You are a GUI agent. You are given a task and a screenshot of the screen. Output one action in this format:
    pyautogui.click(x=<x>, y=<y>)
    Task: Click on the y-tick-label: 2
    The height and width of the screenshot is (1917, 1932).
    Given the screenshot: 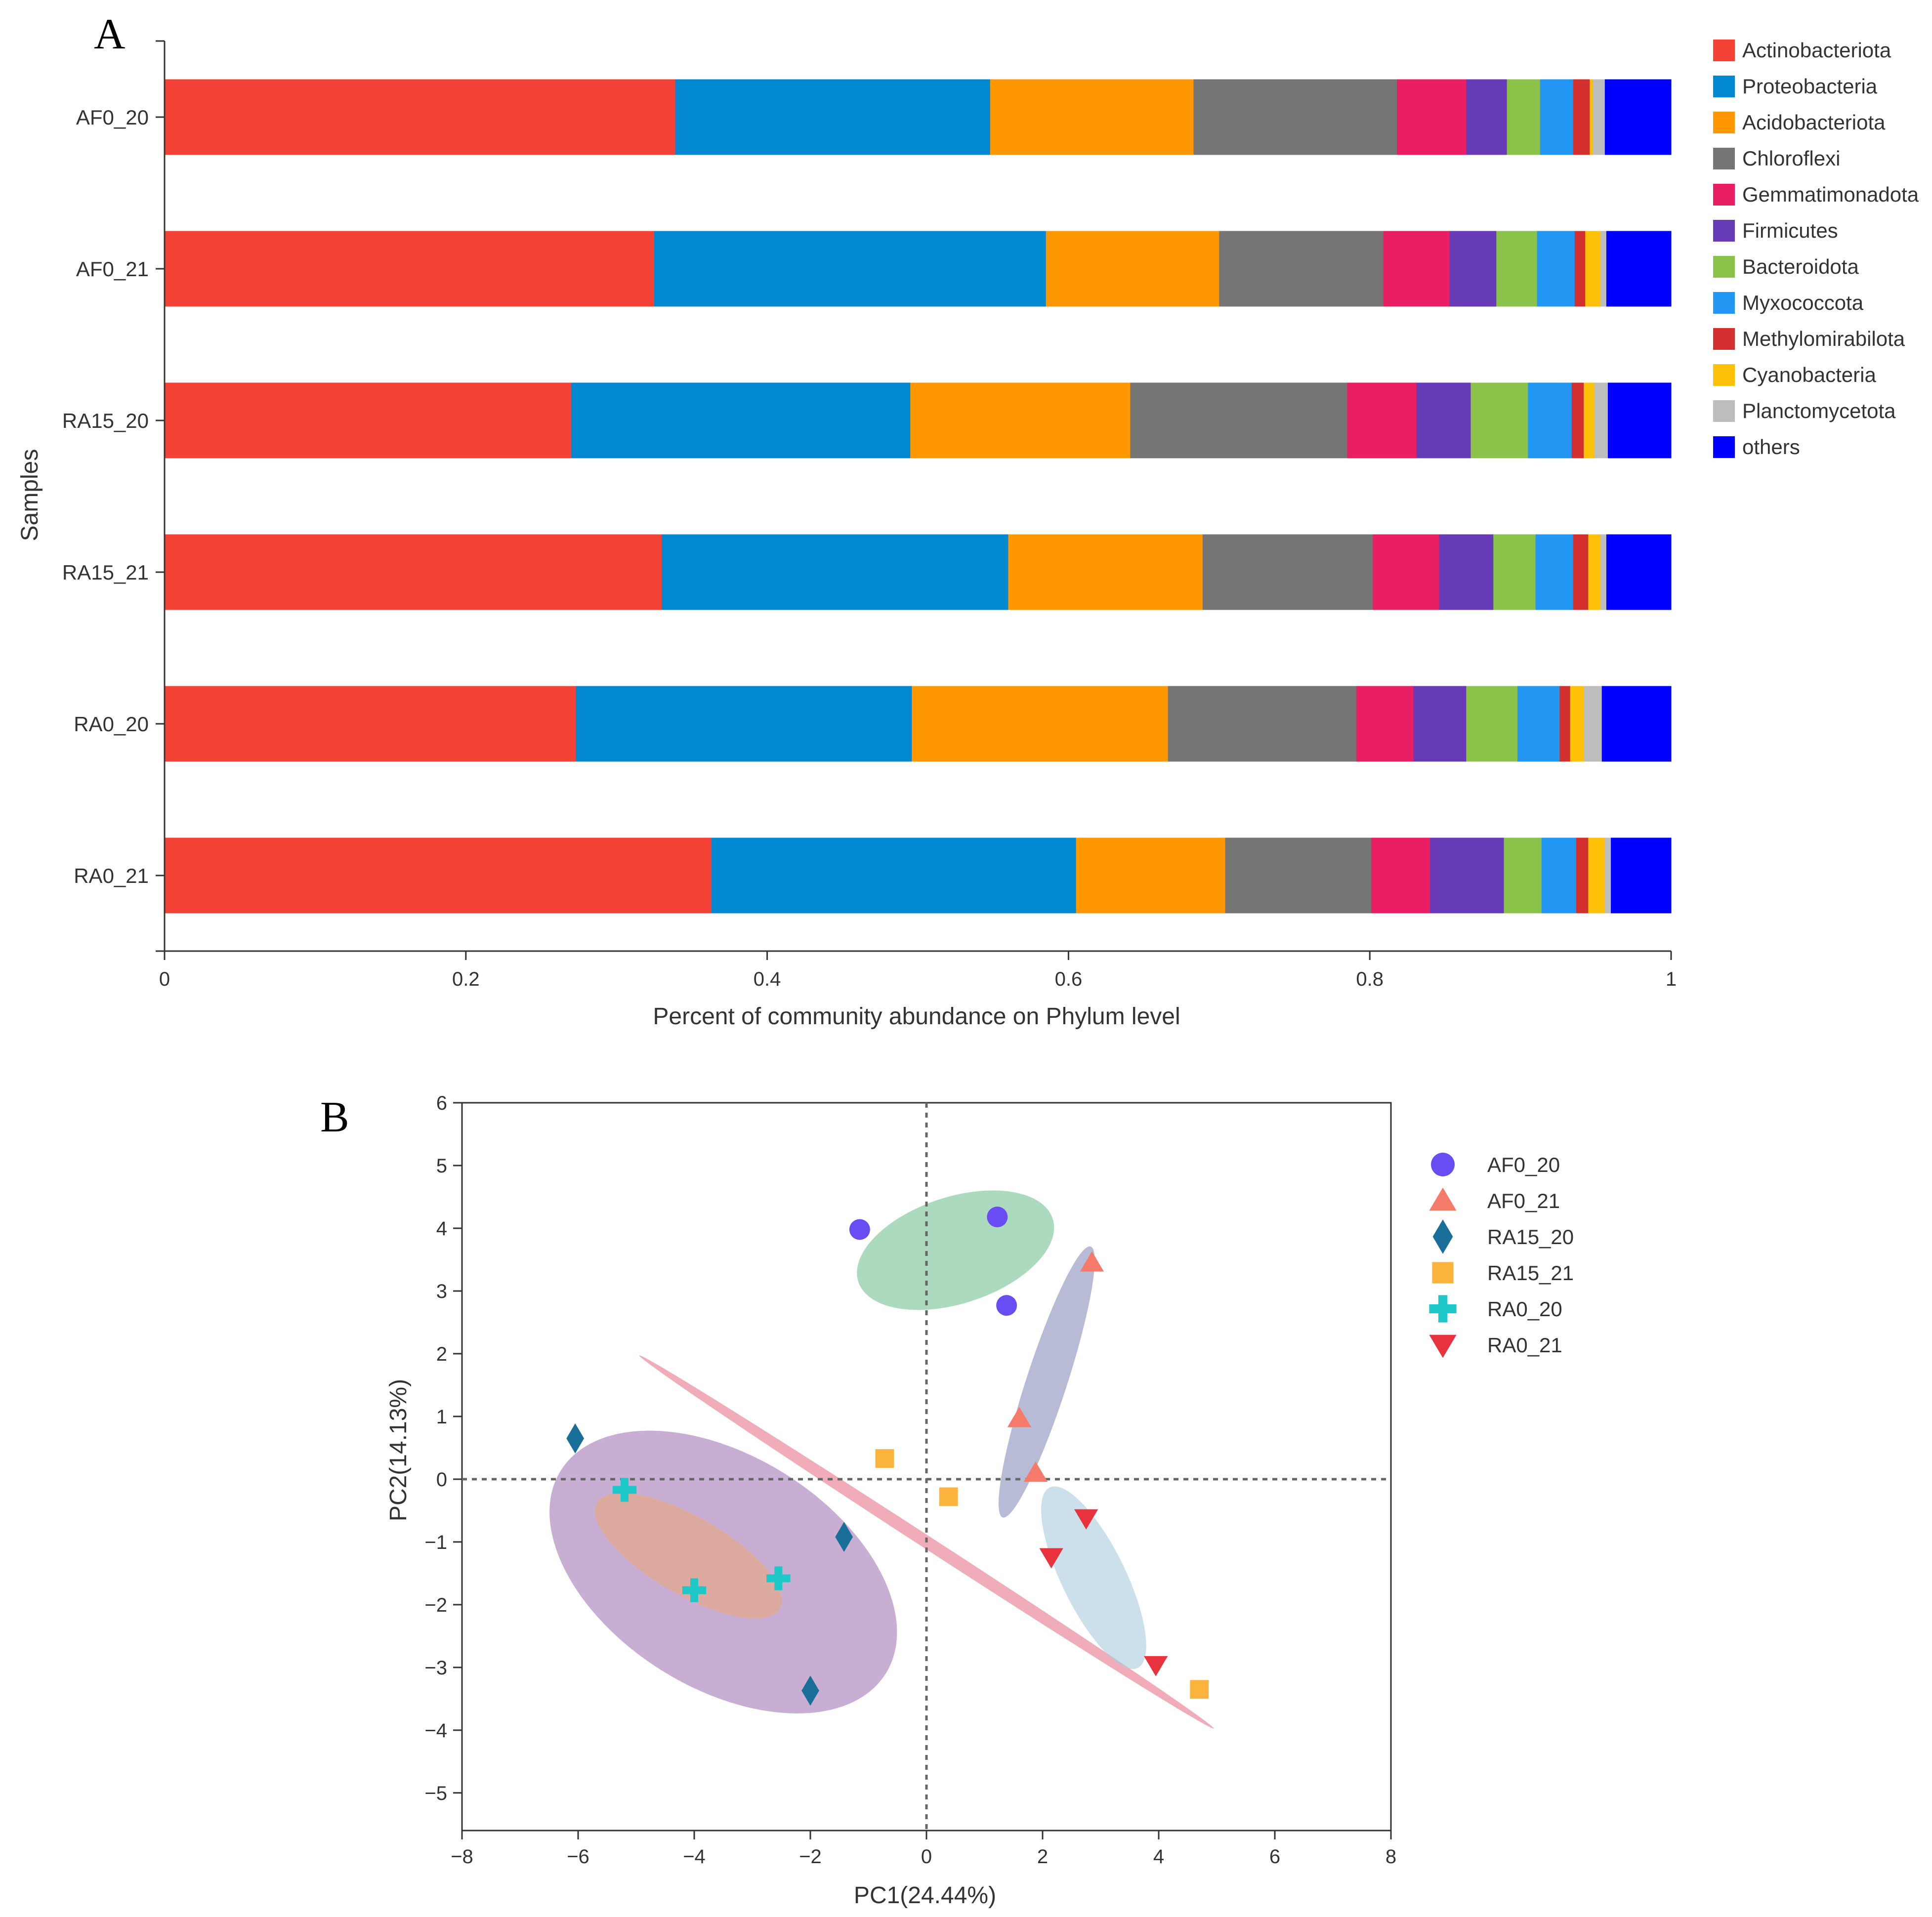 What is the action you would take?
    pyautogui.click(x=441, y=1354)
    